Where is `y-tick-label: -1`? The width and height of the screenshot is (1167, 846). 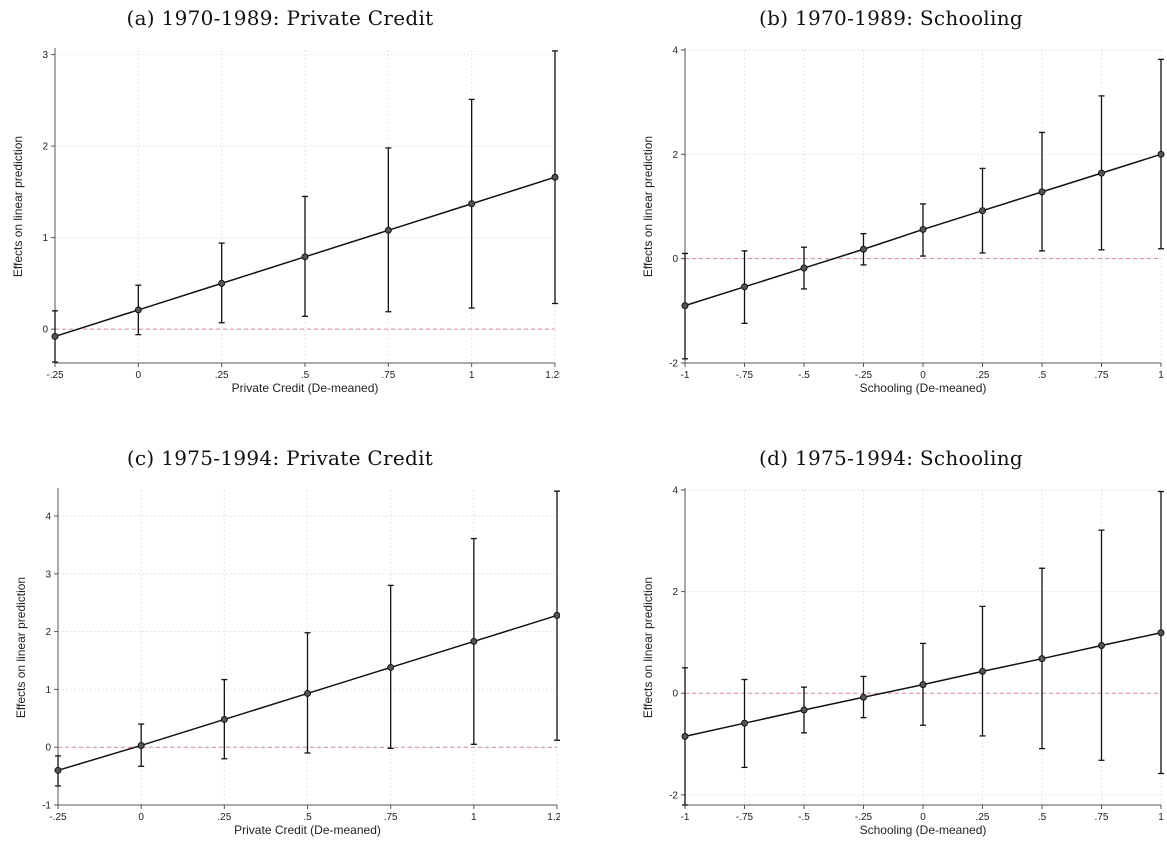
y-tick-label: -1 is located at coordinates (46, 806).